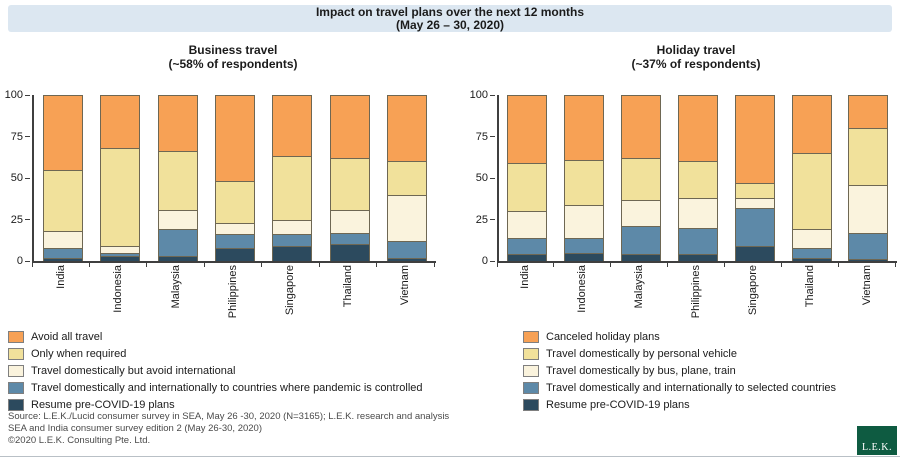 The height and width of the screenshot is (457, 900). What do you see at coordinates (877, 447) in the screenshot?
I see `lek-logo-text: L.E.K.` at bounding box center [877, 447].